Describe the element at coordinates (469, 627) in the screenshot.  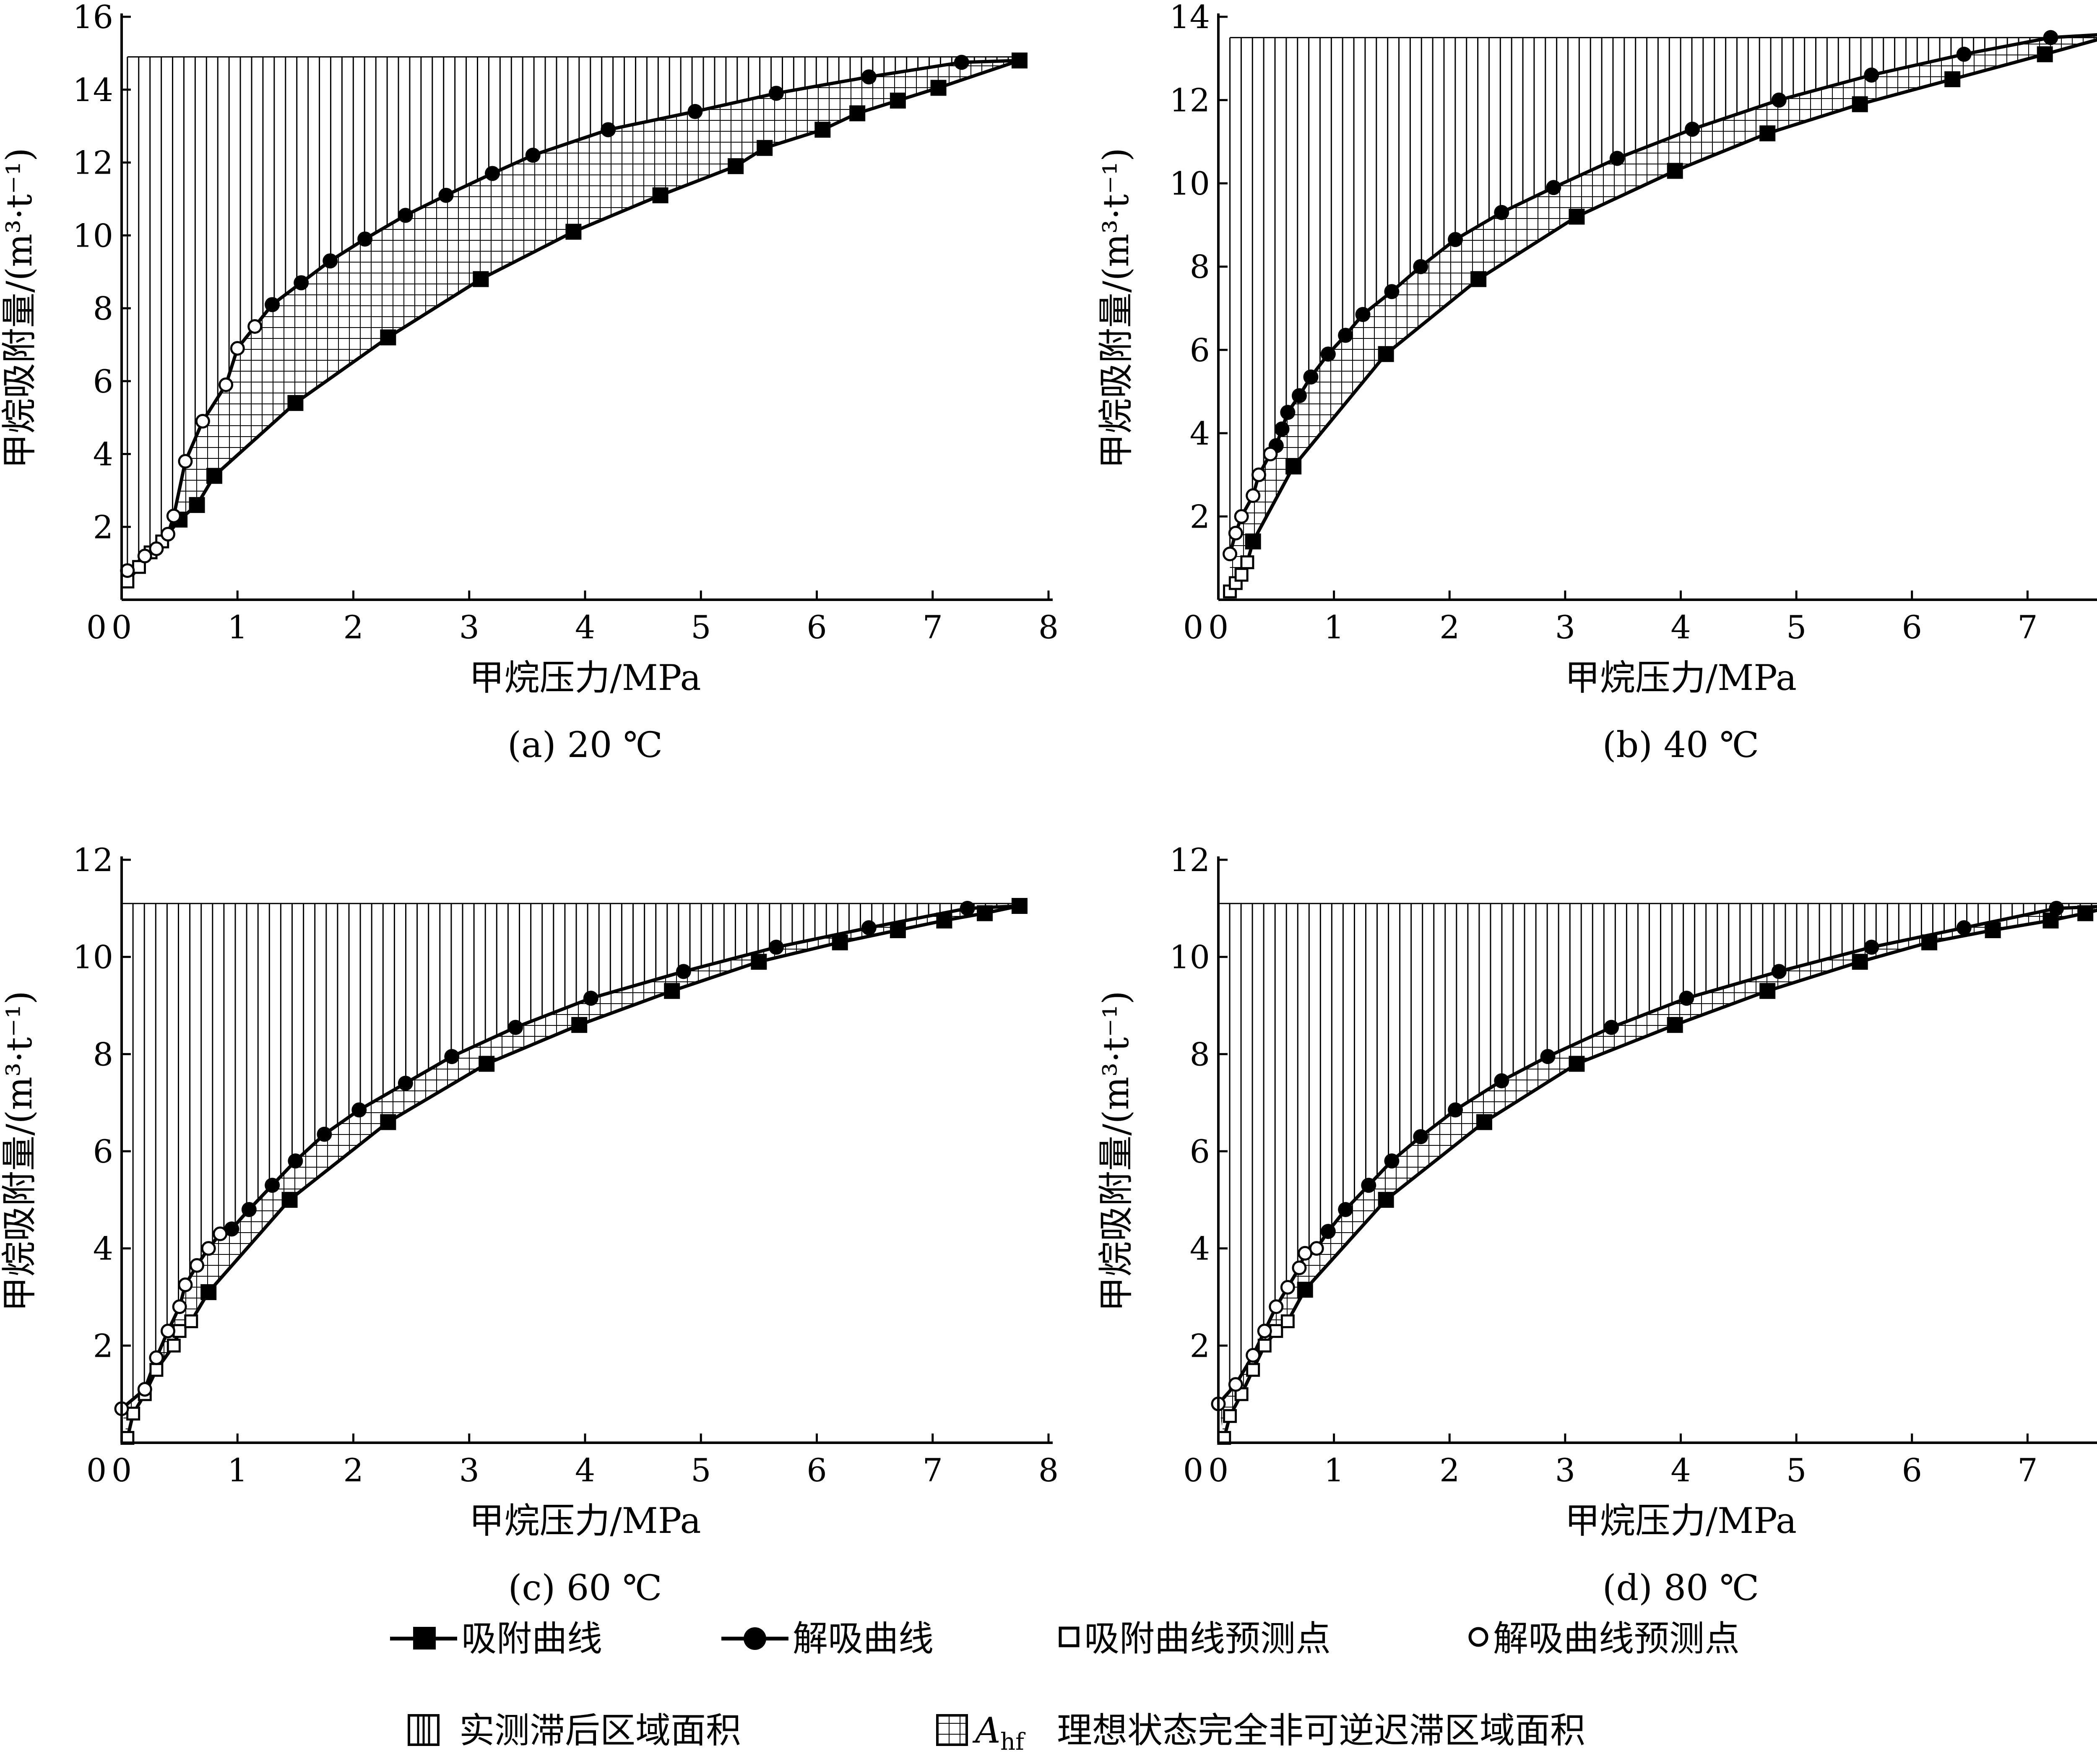
I see `x-tick-label: 3` at that location.